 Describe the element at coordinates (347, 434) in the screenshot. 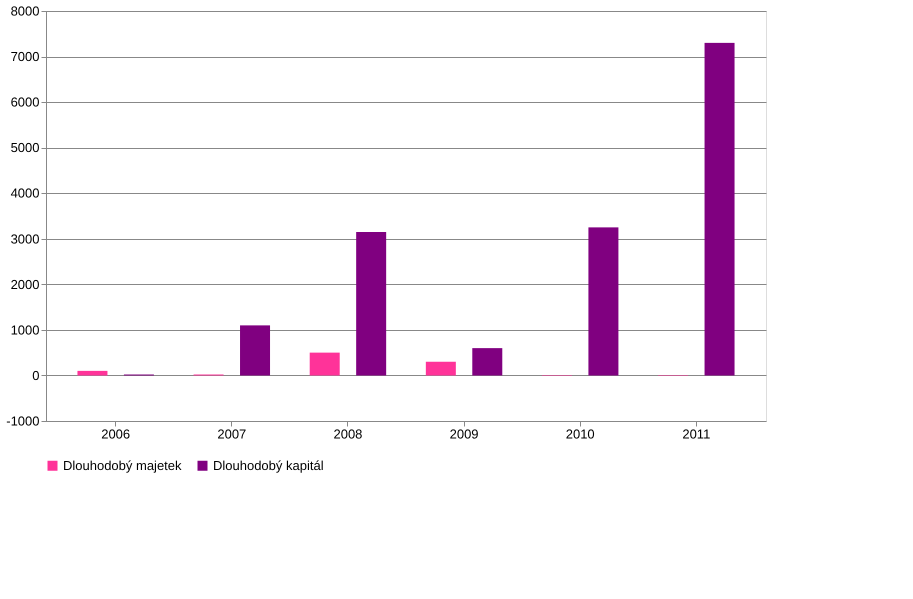

I see `x-tick-label: 2008` at that location.